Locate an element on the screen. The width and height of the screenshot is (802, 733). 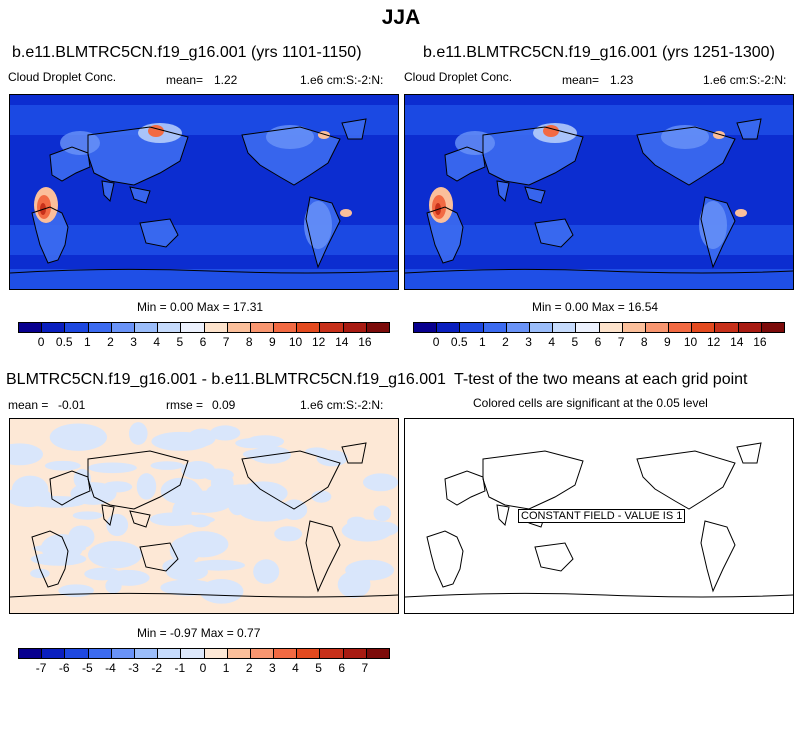
colorbar-tick-label: 10 is located at coordinates (295, 342).